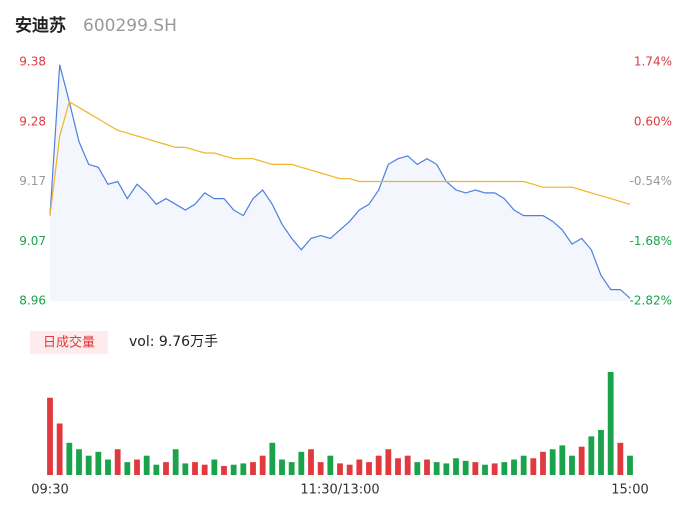  Describe the element at coordinates (651, 301) in the screenshot. I see `y2-tick-label: -2.82%` at that location.